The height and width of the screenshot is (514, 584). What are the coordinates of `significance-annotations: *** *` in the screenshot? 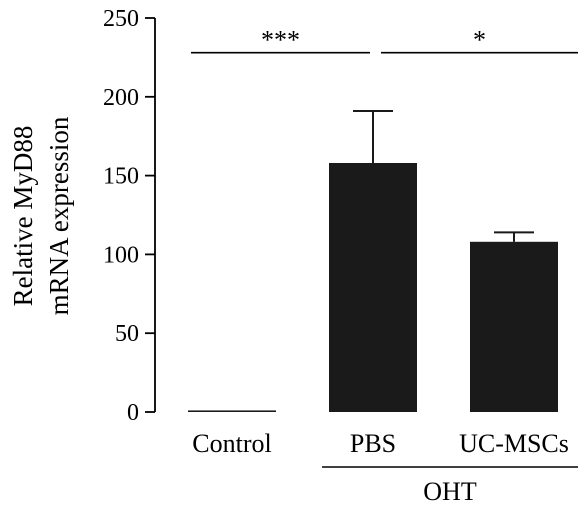 It's located at (384, 40).